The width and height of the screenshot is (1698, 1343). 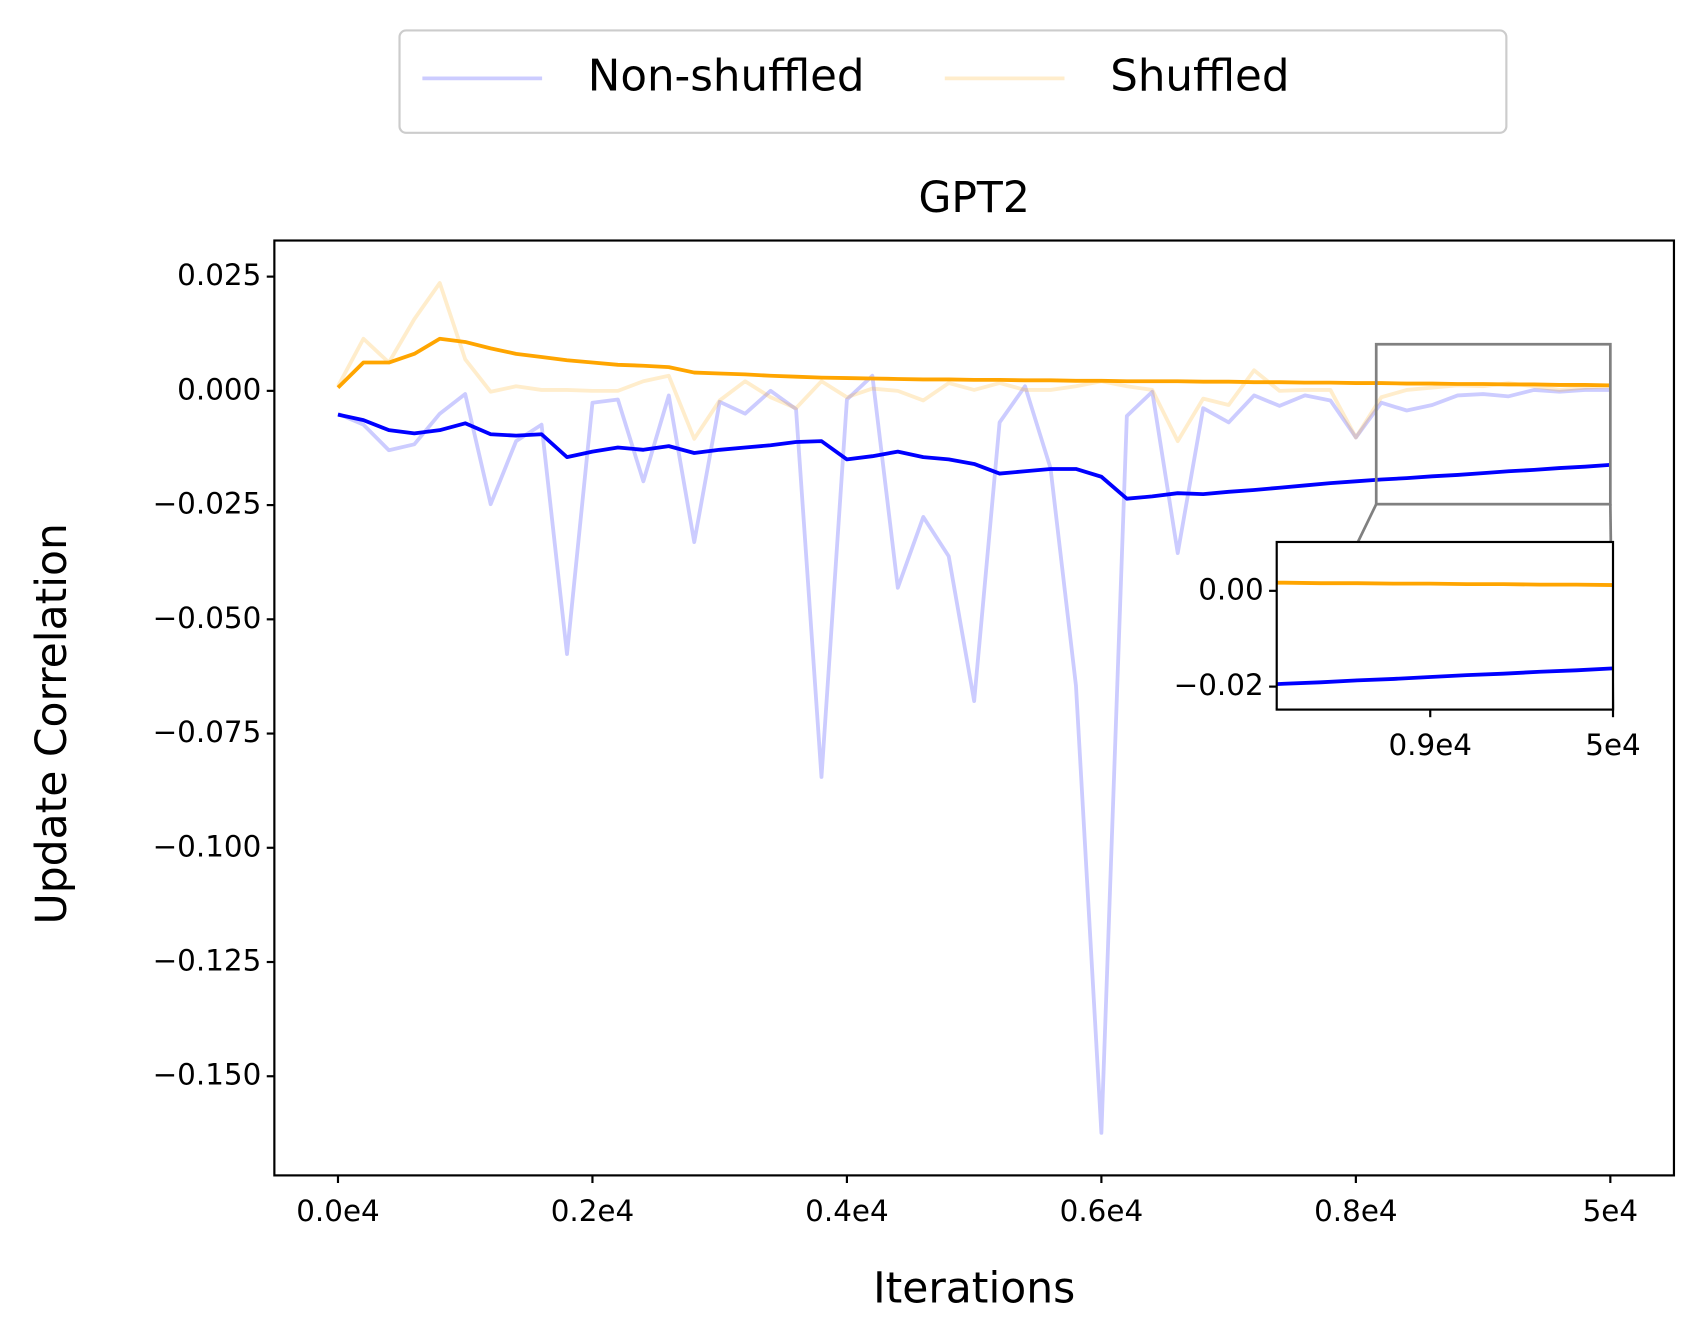 I want to click on legend: Non-shuffled Shuffled, so click(x=855, y=76).